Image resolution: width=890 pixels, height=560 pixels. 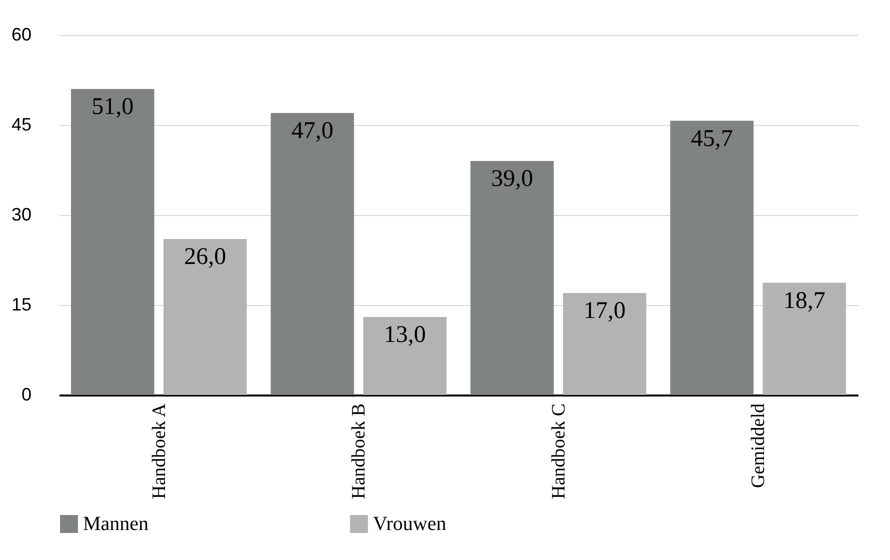 What do you see at coordinates (359, 452) in the screenshot?
I see `x-tick-label: Handboek B` at bounding box center [359, 452].